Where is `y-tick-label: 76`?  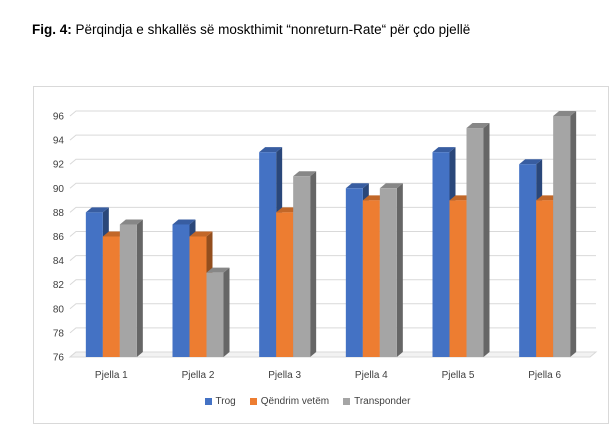
y-tick-label: 76 is located at coordinates (59, 358).